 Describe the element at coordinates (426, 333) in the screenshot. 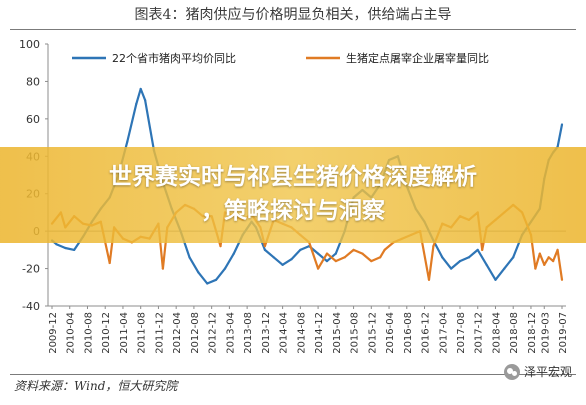

I see `x-tick-label: 2016-12` at that location.